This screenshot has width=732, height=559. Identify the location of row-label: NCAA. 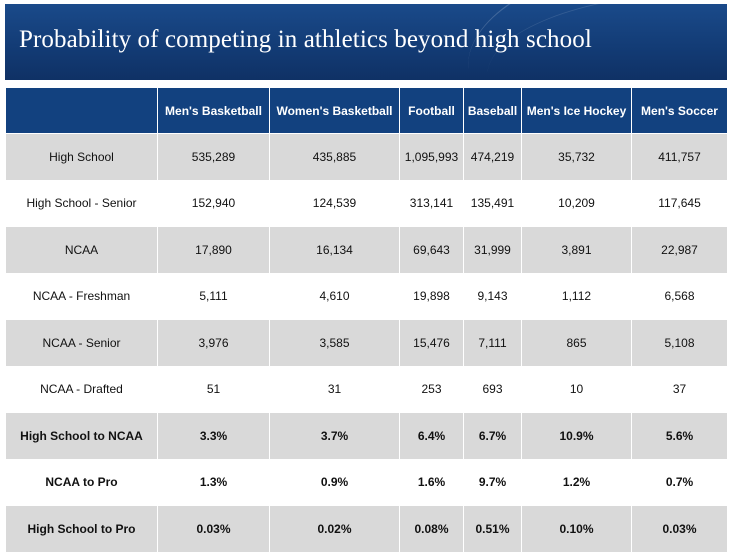
(81, 250).